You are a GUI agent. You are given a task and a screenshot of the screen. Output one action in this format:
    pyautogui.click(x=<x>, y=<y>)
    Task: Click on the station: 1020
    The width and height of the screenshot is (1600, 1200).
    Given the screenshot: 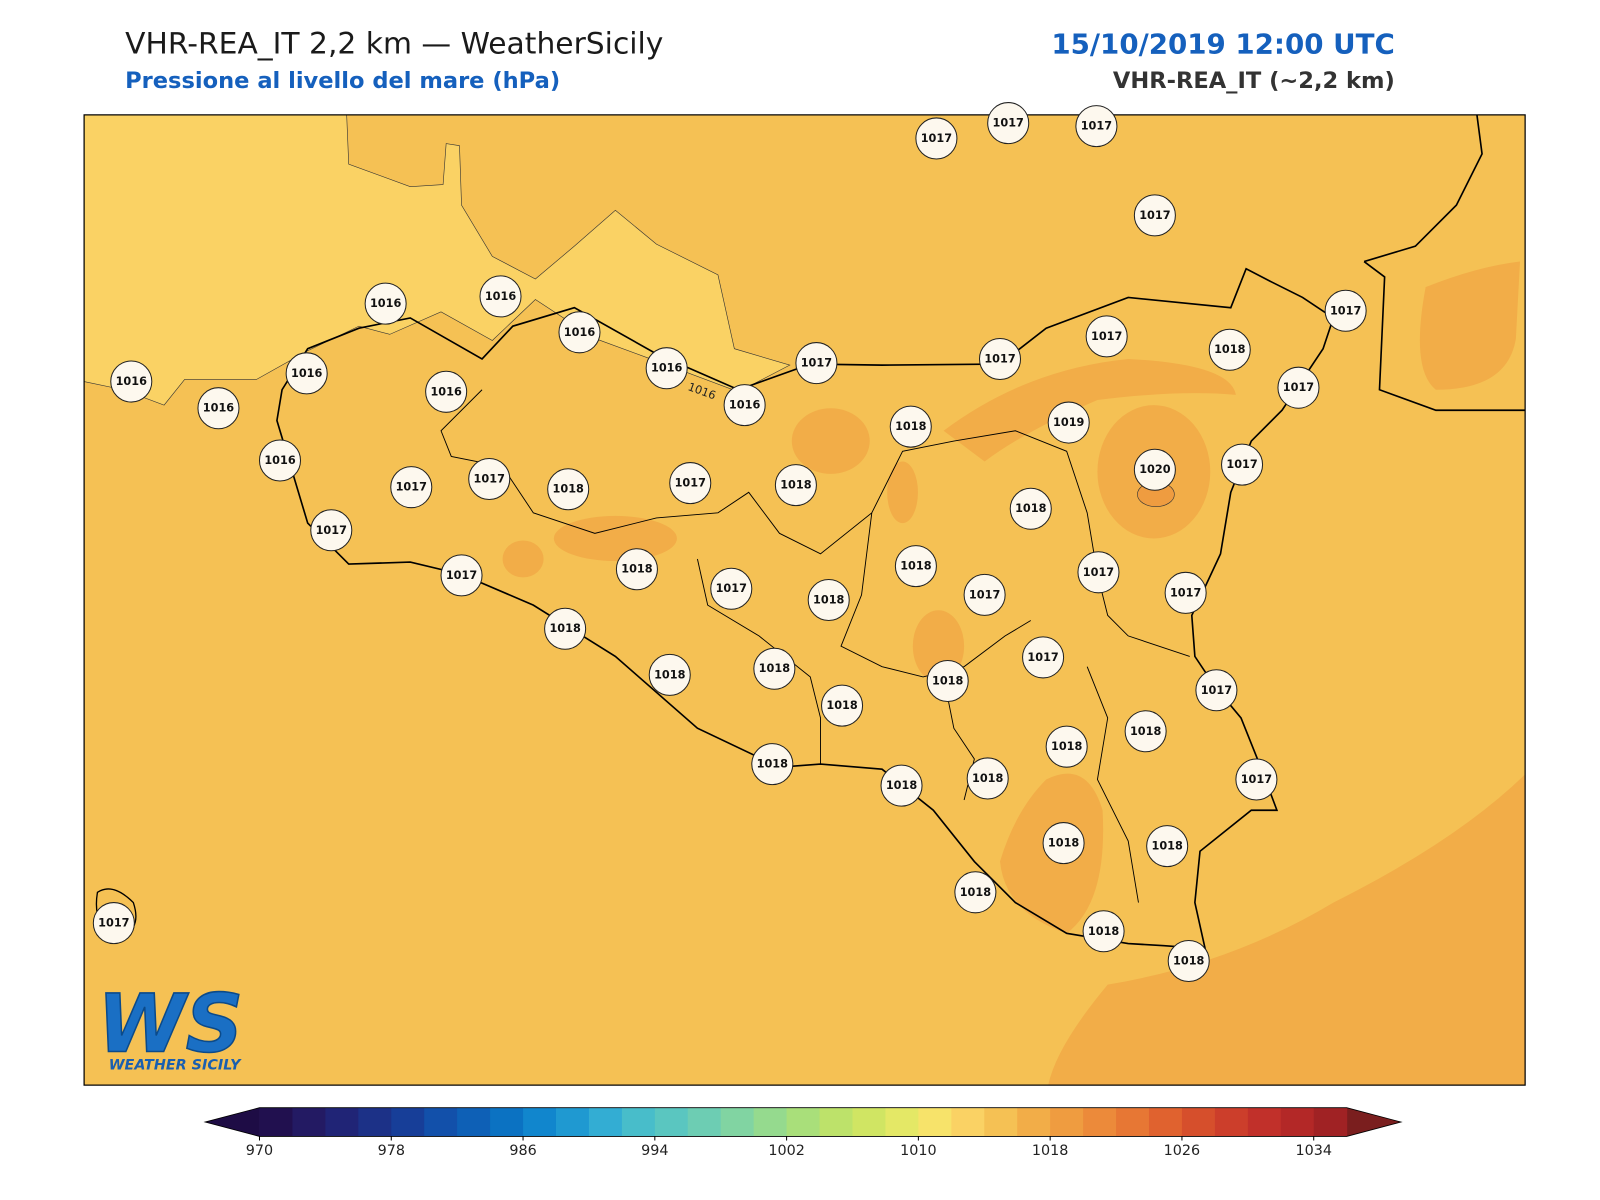 What is the action you would take?
    pyautogui.click(x=1154, y=469)
    